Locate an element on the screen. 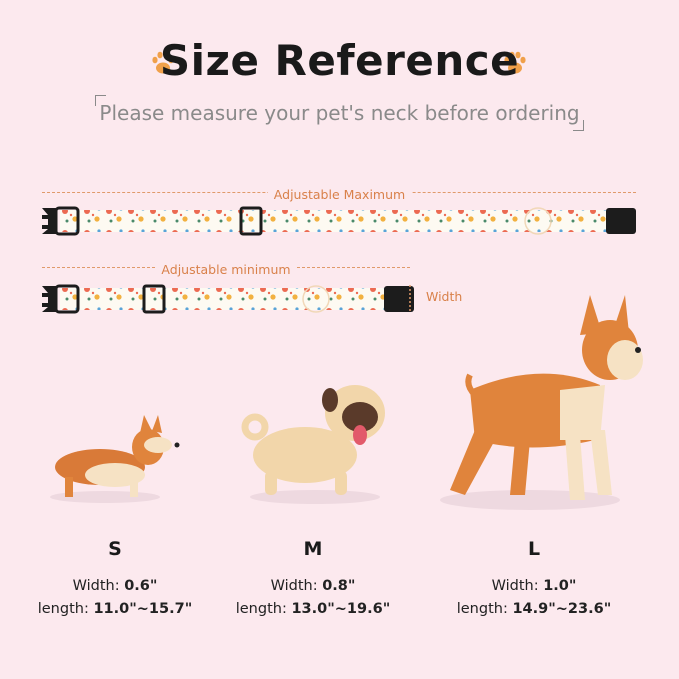 This screenshot has width=679, height=679. size-s-length: length: 11.0"~15.7" is located at coordinates (115, 609).